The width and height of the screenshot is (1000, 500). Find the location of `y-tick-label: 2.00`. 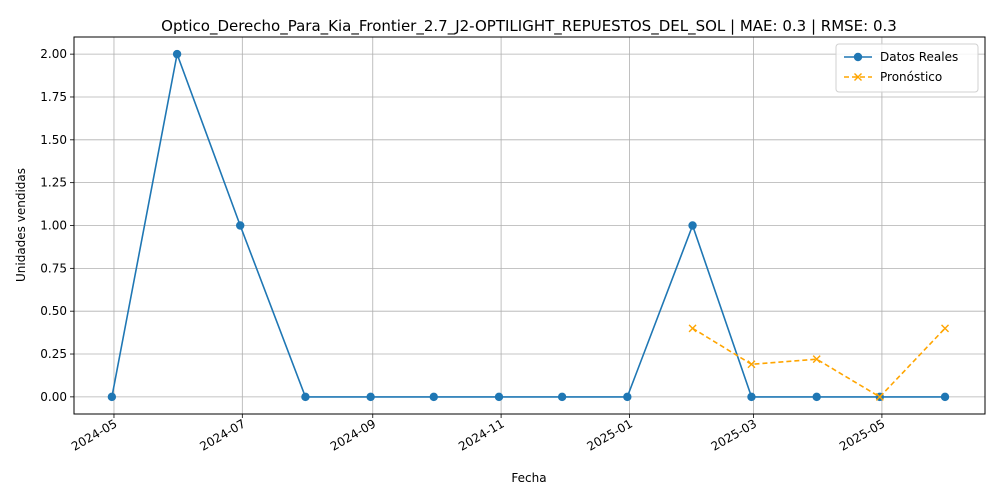

y-tick-label: 2.00 is located at coordinates (53, 54).